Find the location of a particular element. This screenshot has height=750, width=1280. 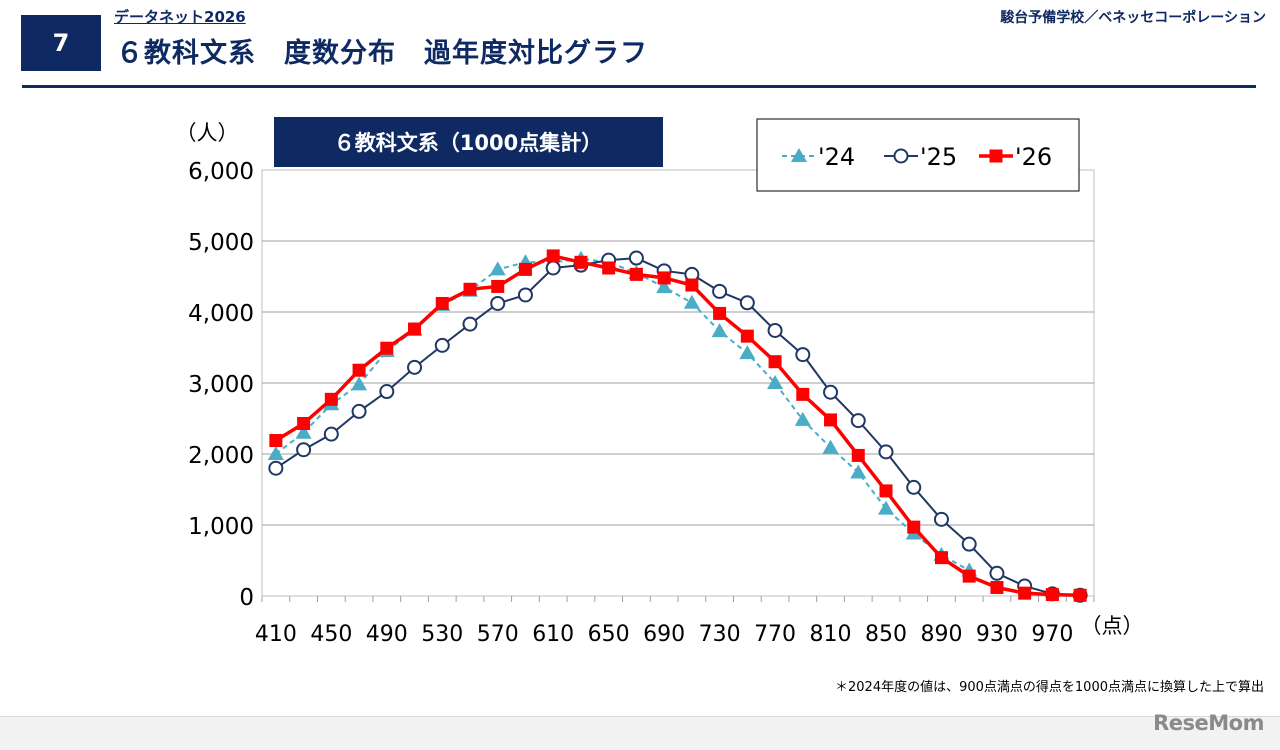

y-tick-label: 3,000 is located at coordinates (221, 385).